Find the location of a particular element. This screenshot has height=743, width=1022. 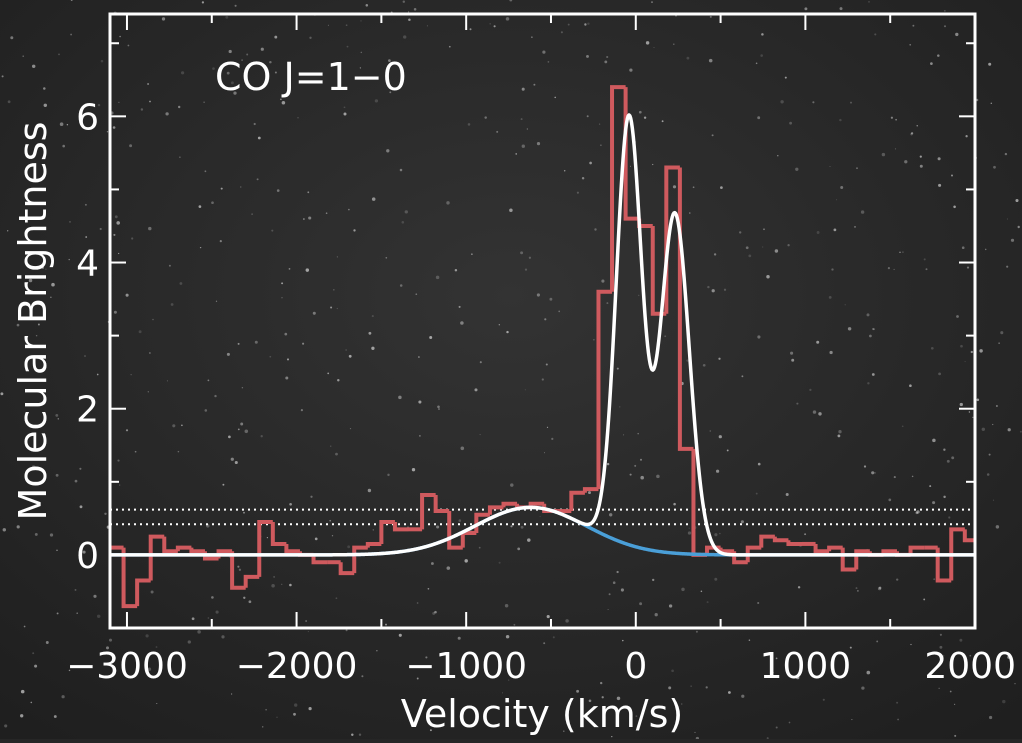

y-axis-label: Molecular Brightness is located at coordinates (33, 321).